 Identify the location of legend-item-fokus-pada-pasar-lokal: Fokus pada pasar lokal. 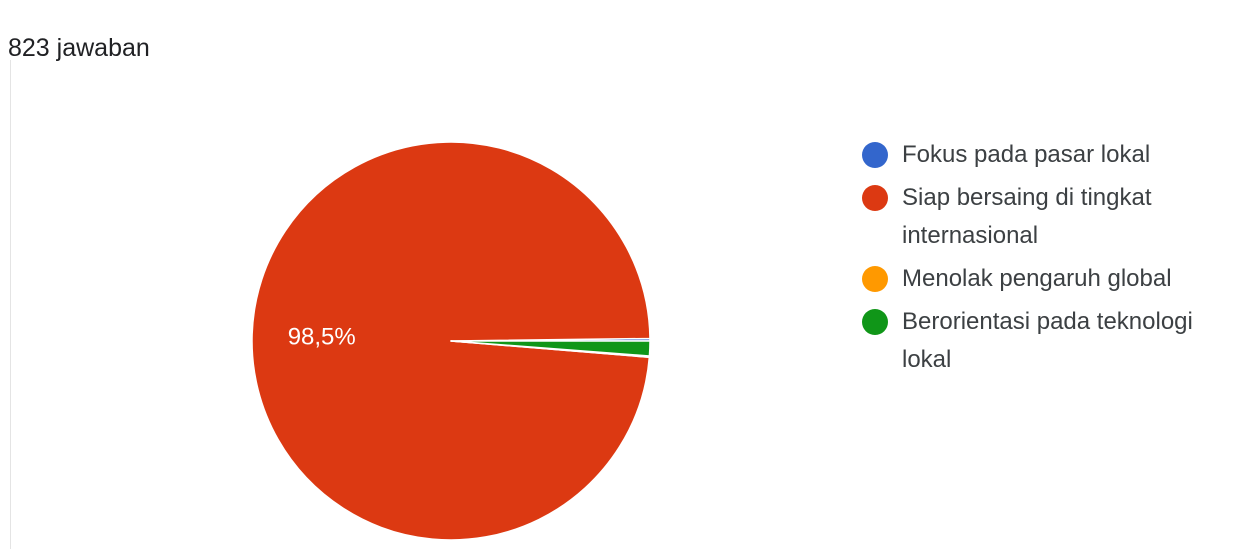
(1048, 156).